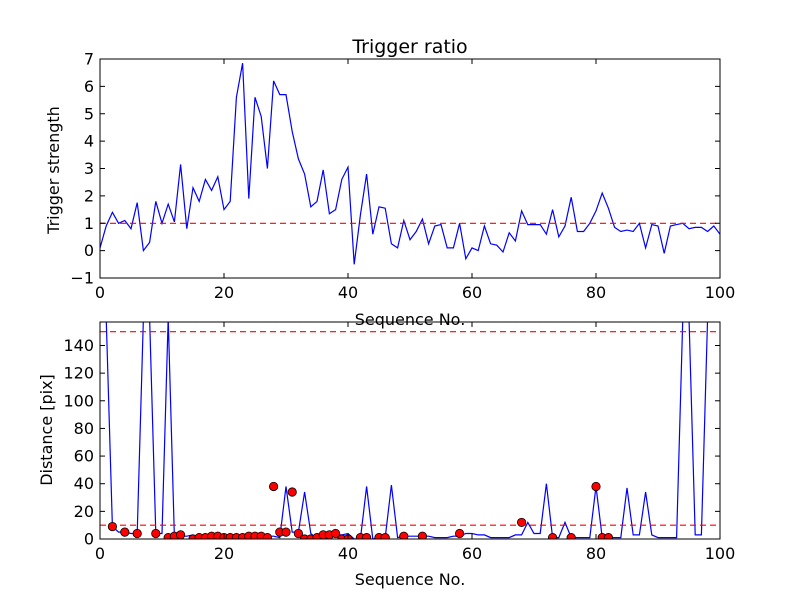 The width and height of the screenshot is (800, 600). What do you see at coordinates (84, 456) in the screenshot?
I see `y-tick-label: 60` at bounding box center [84, 456].